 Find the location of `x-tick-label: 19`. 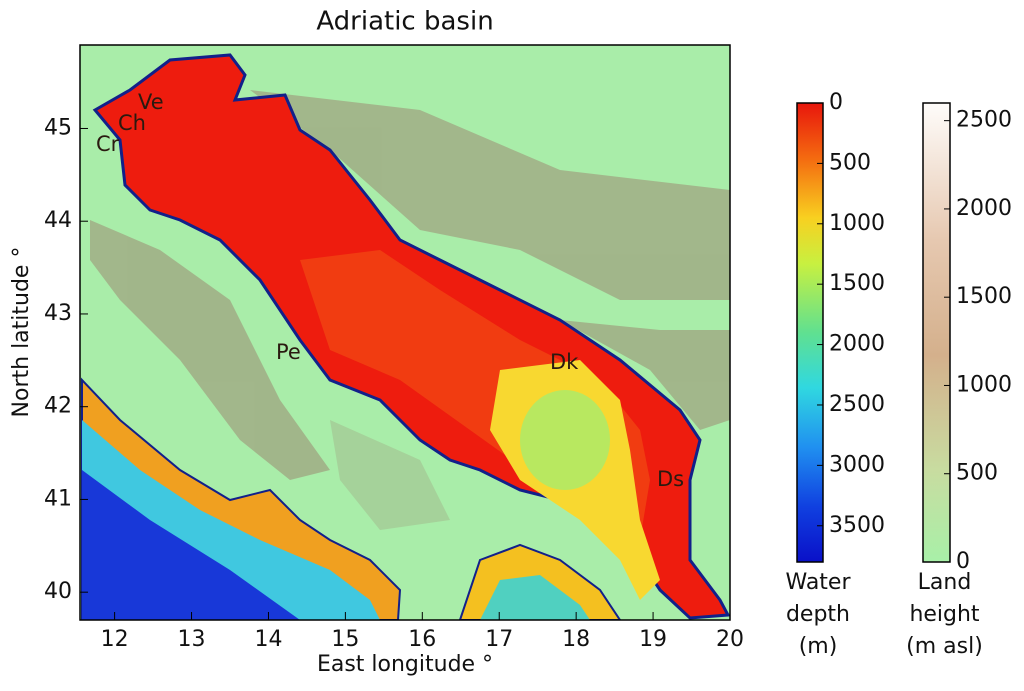

x-tick-label: 19 is located at coordinates (653, 639).